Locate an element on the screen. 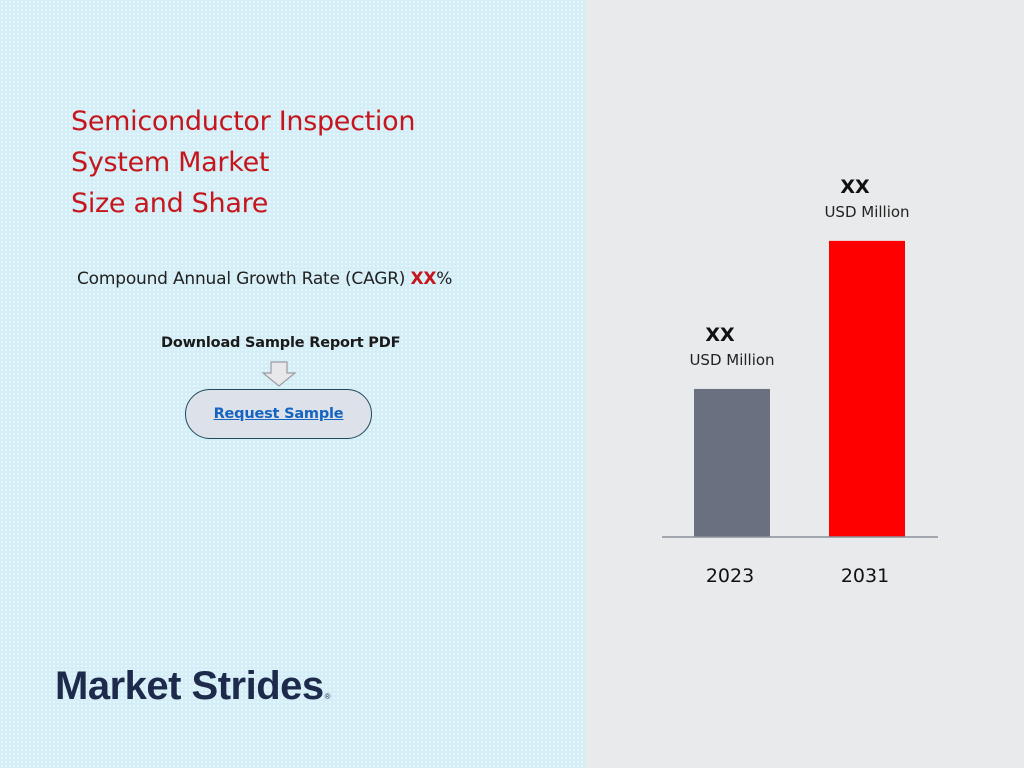  unit-label-2023: USD Million is located at coordinates (731, 360).